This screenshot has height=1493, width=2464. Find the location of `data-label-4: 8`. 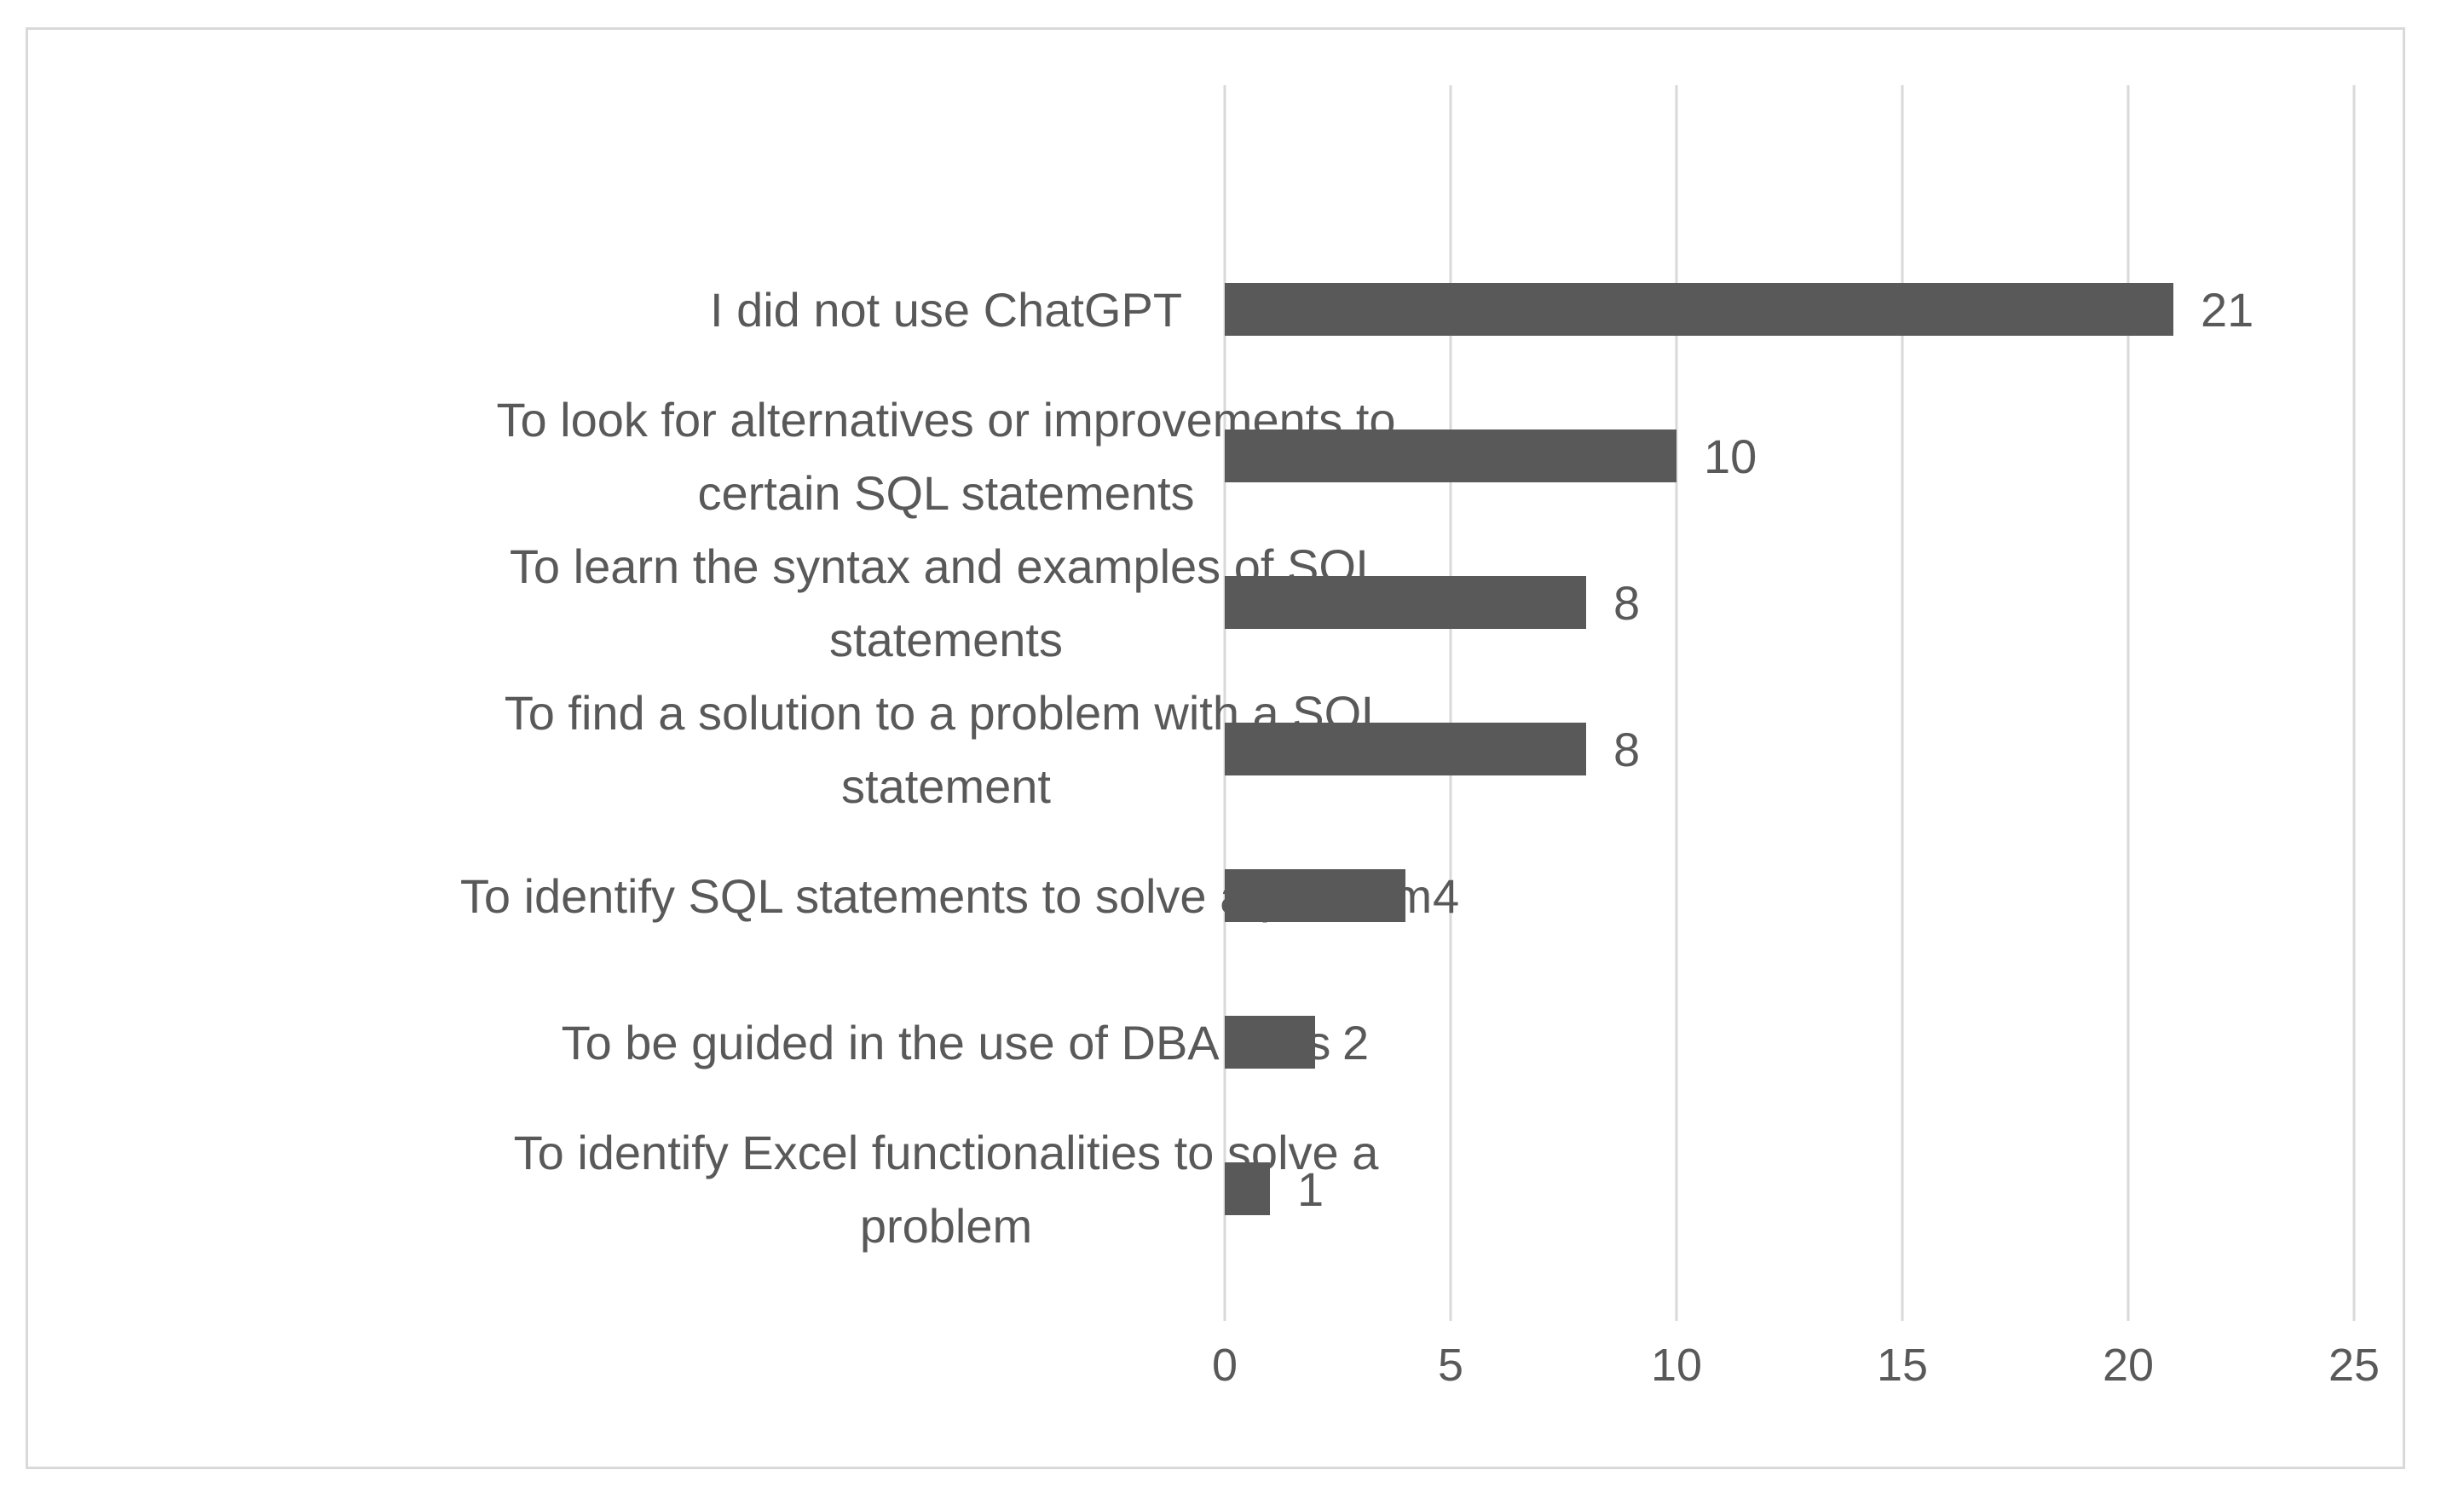

data-label-4: 8 is located at coordinates (1627, 749).